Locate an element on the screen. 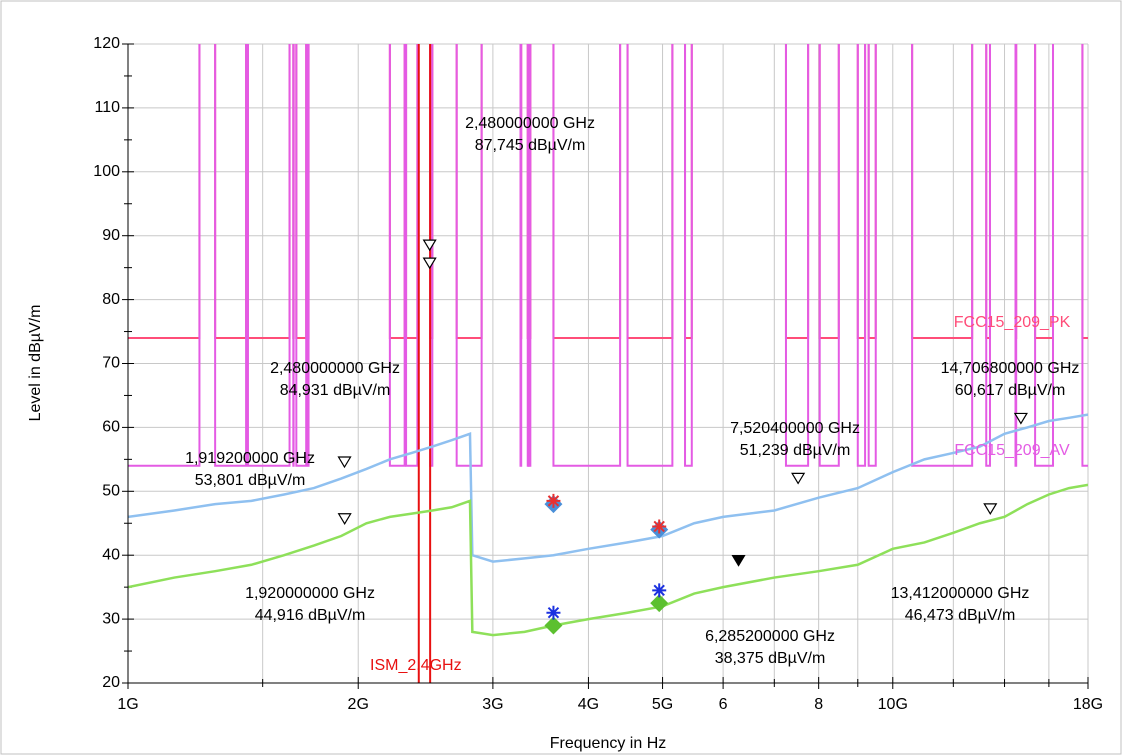 The image size is (1123, 756). marker-level: 53,801 dBµV/m is located at coordinates (250, 480).